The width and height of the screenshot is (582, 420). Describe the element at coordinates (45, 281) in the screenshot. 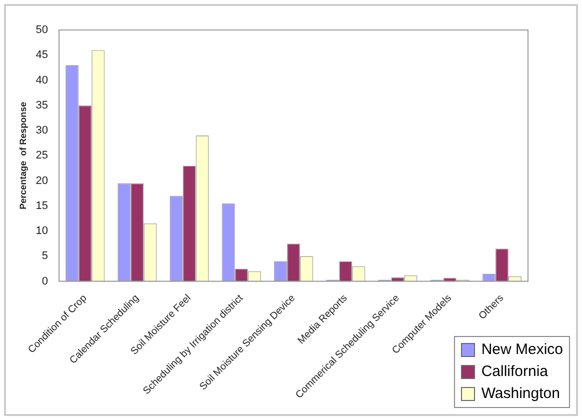

I see `y-tick-label: 0` at that location.